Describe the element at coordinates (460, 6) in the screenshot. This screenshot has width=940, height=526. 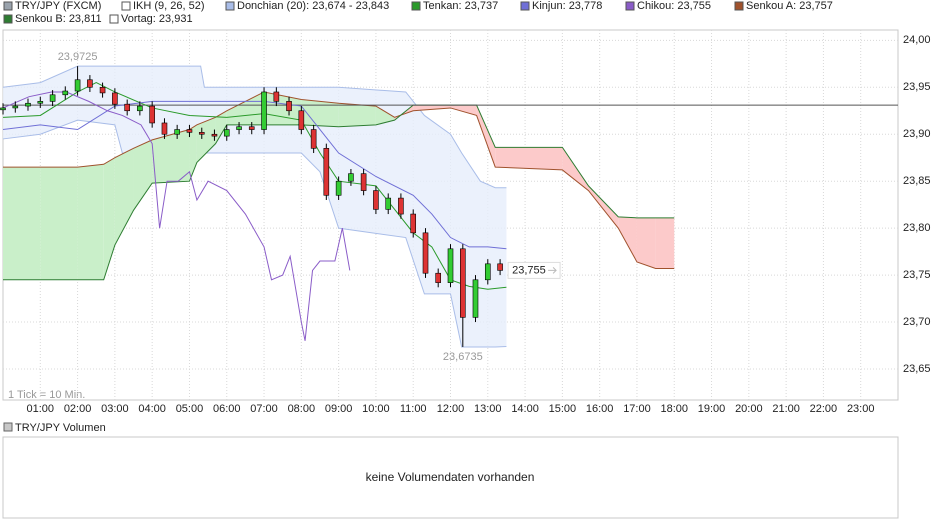
I see `legend-label: Tenkan: 23,737` at that location.